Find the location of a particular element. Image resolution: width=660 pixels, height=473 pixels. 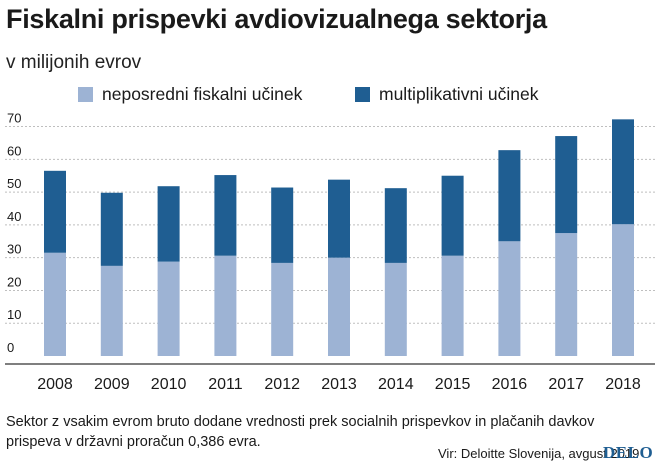

y-tick-label: 60 is located at coordinates (14, 150).